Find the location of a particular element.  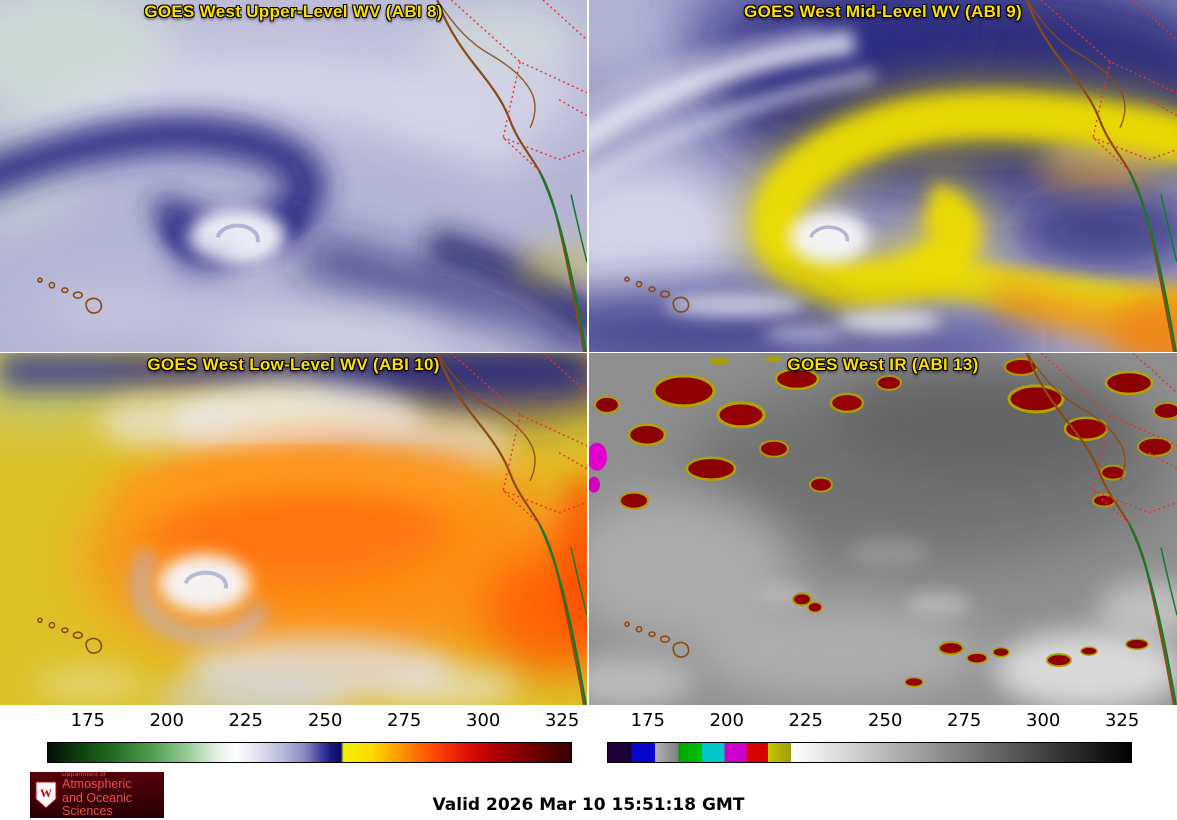

svg-text: W is located at coordinates (46, 793).